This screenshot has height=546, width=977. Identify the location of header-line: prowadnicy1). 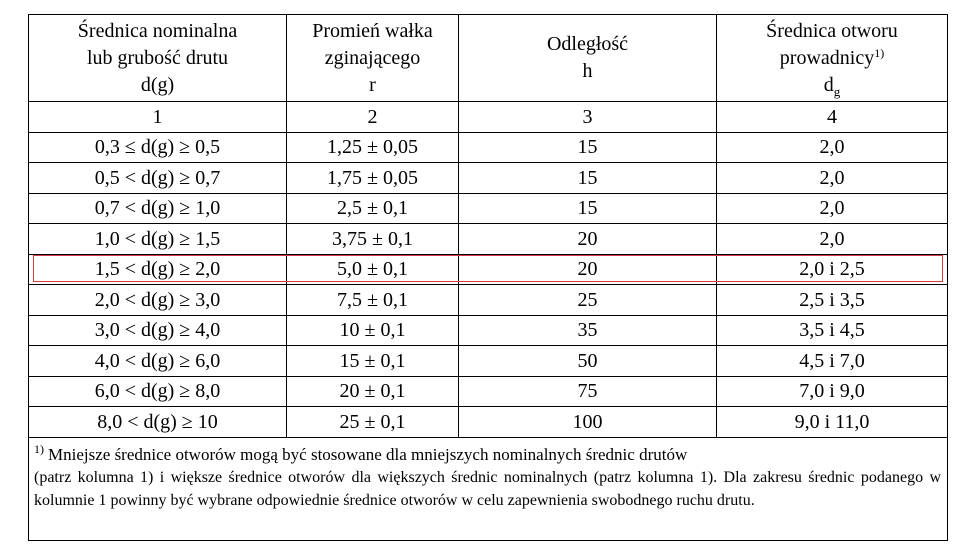
(832, 58).